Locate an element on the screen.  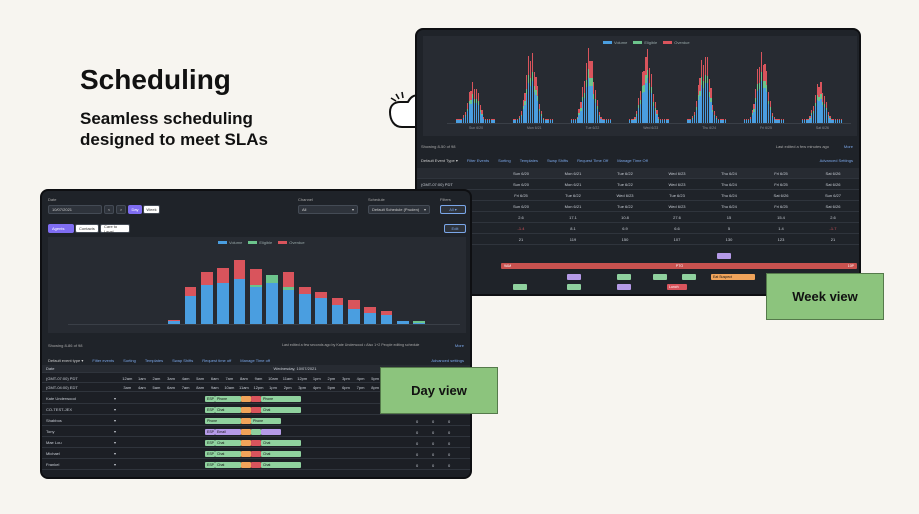
channel-label: Channel is located at coordinates (305, 199).